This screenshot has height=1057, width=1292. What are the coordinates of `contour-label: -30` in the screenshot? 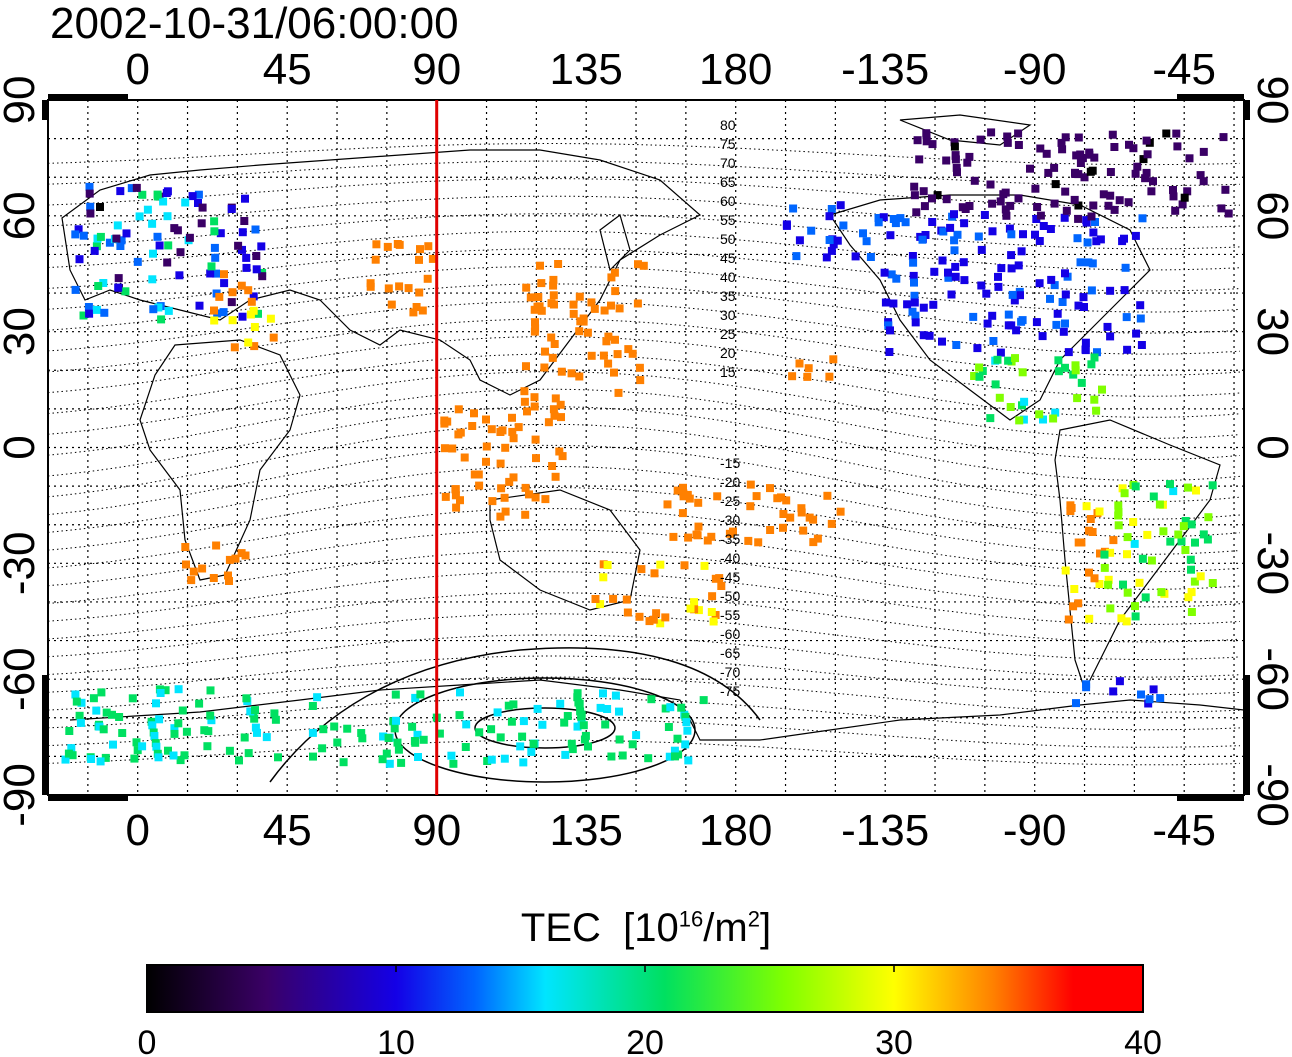 It's located at (730, 520).